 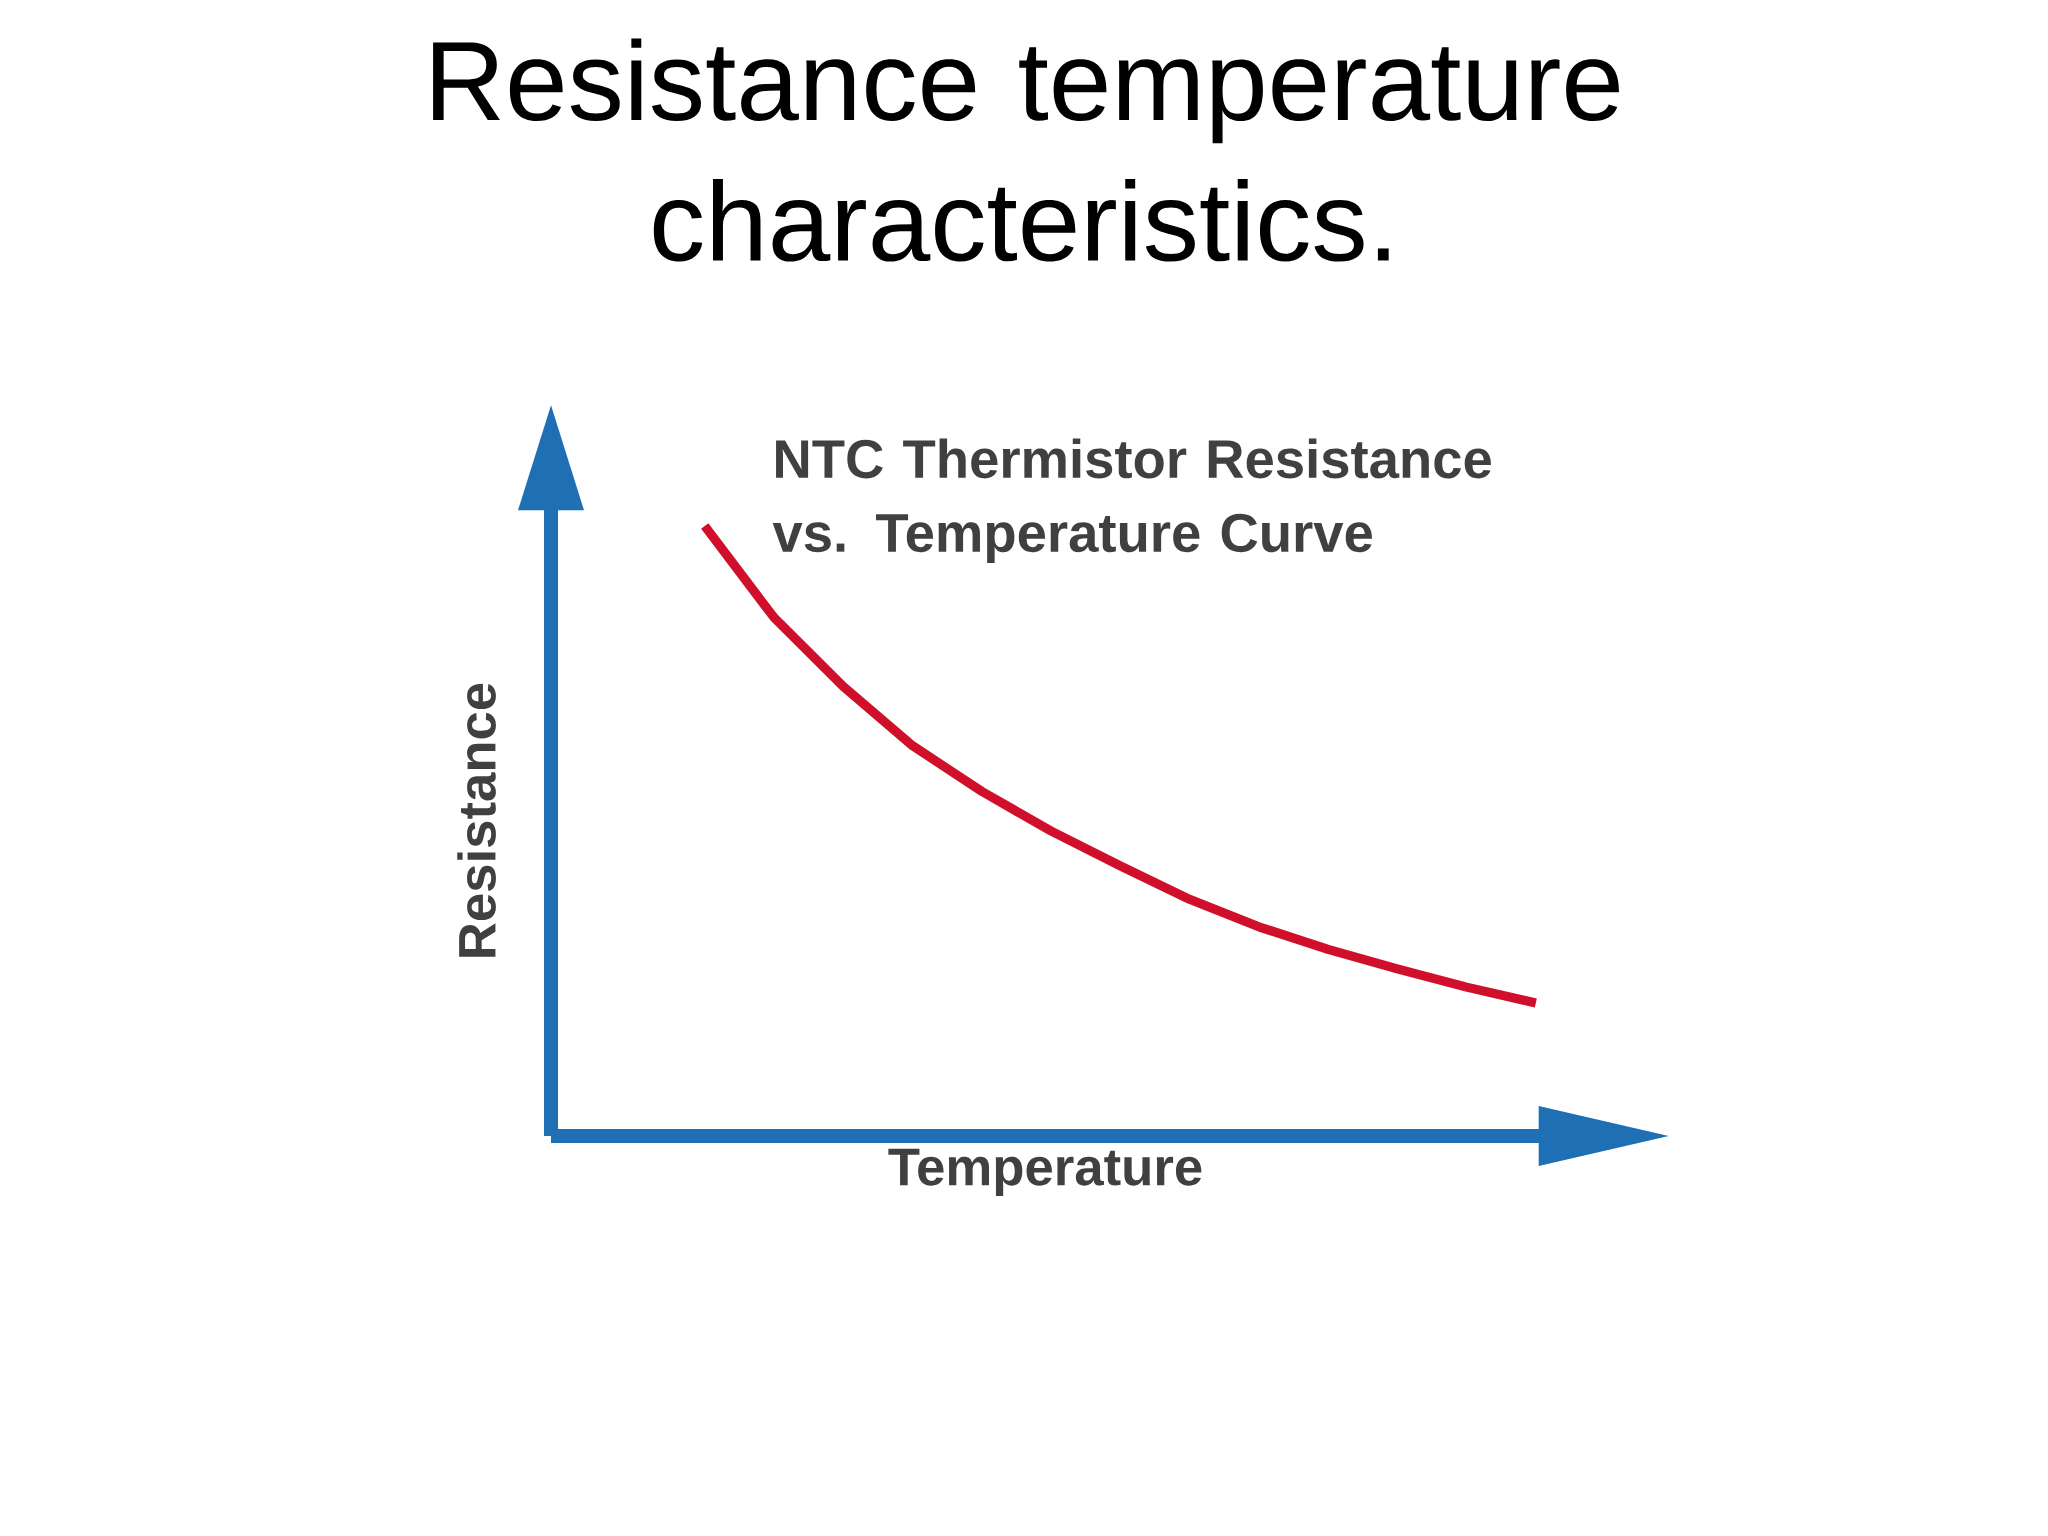 I want to click on x-axis-title: Temperature, so click(x=1045, y=1172).